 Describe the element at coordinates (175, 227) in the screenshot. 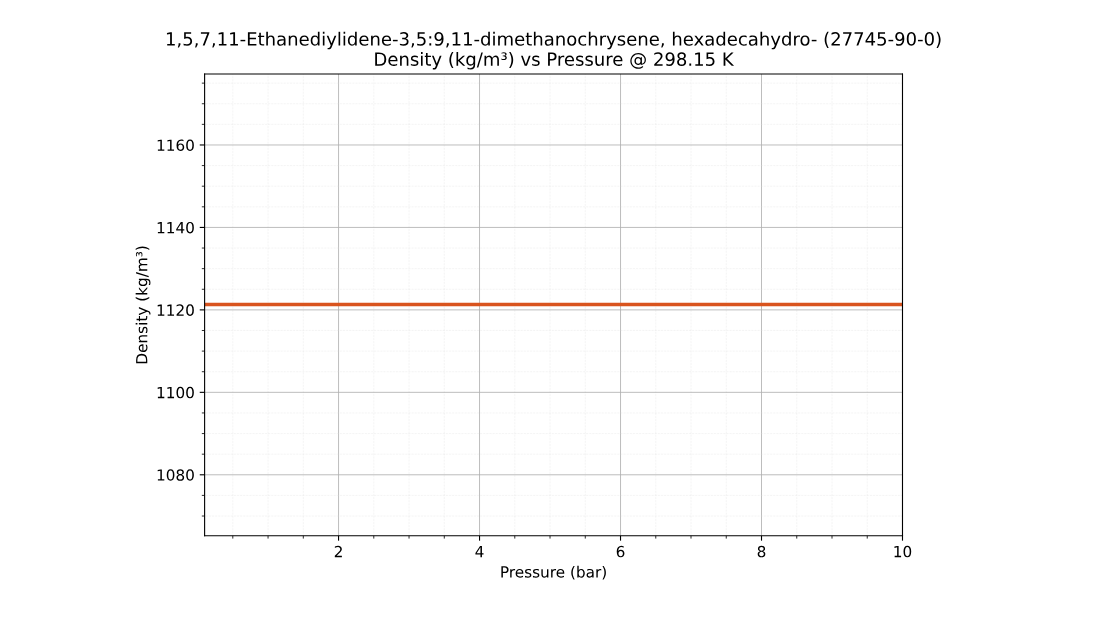

I see `y-tick-label: 1140` at that location.